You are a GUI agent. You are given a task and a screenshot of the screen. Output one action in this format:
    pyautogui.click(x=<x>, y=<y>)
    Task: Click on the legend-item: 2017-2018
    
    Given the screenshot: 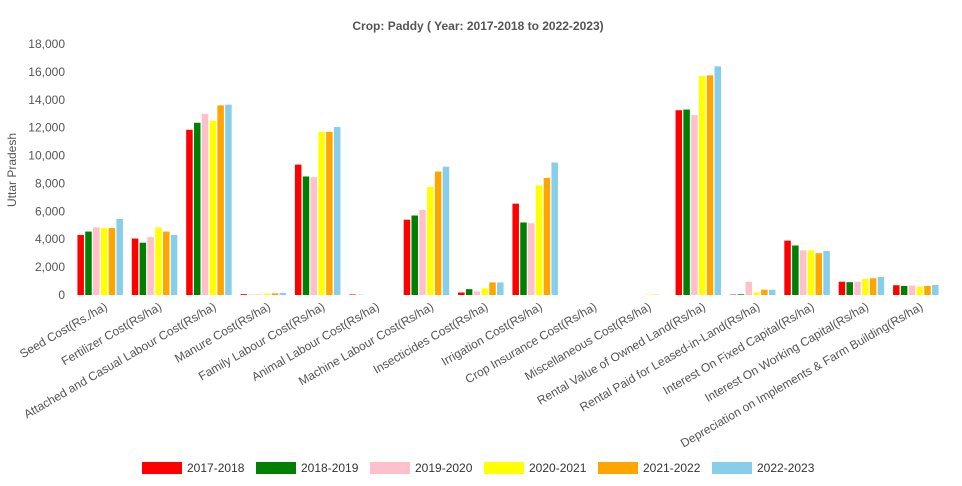 What is the action you would take?
    pyautogui.click(x=193, y=468)
    